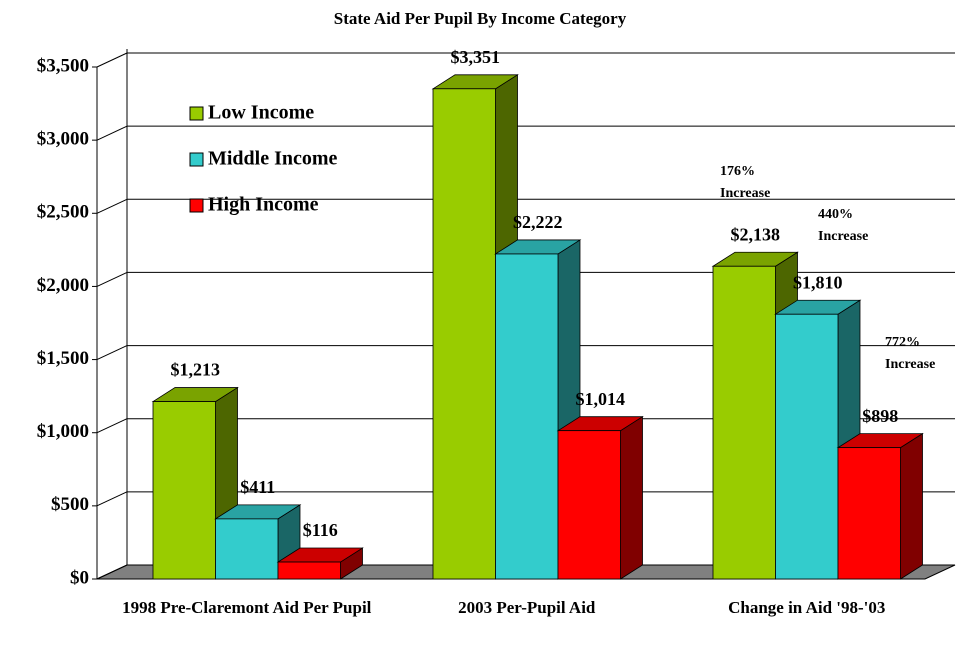 This screenshot has width=959, height=651. What do you see at coordinates (476, 57) in the screenshot?
I see `value-label: $3,351` at bounding box center [476, 57].